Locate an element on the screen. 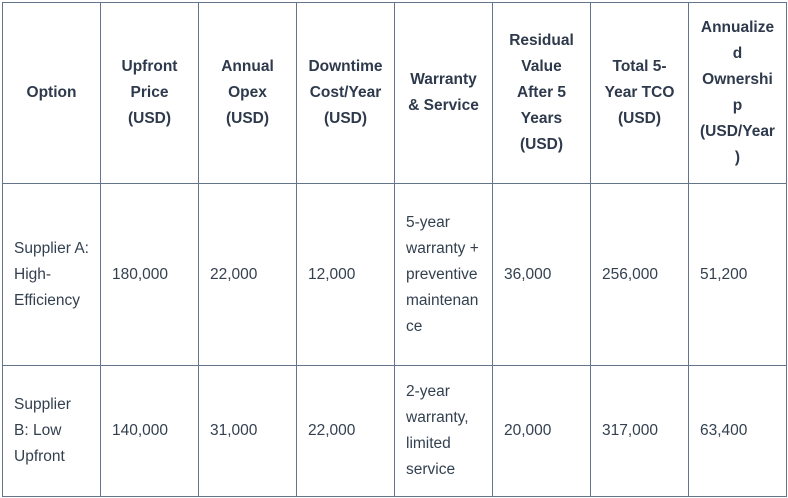 Image resolution: width=788 pixels, height=498 pixels. cell-annualized-ownership: 63,400 is located at coordinates (737, 431).